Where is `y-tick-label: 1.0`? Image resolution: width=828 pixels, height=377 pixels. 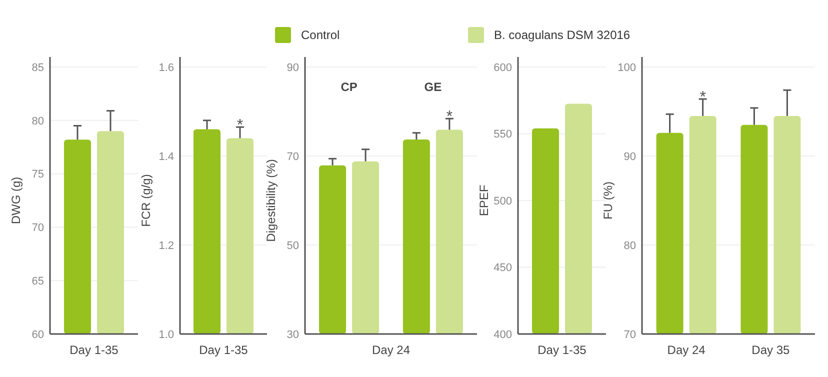 y-tick-label: 1.0 is located at coordinates (166, 334).